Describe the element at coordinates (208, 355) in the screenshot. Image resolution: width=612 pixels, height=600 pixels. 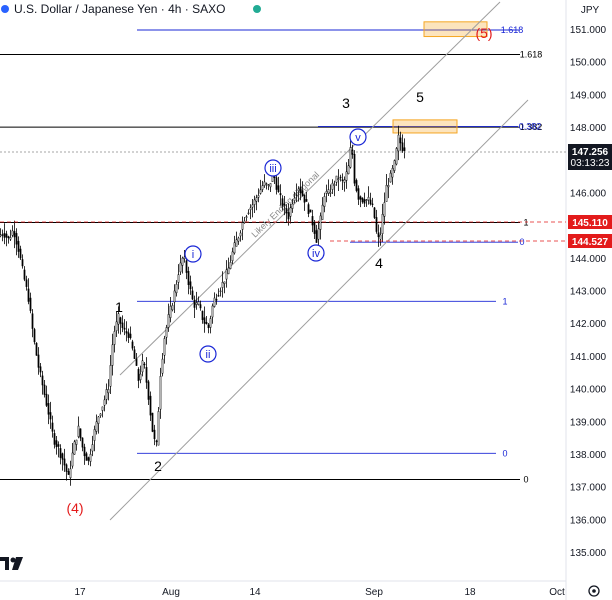
I see `minor-wave-label: ii` at that location.